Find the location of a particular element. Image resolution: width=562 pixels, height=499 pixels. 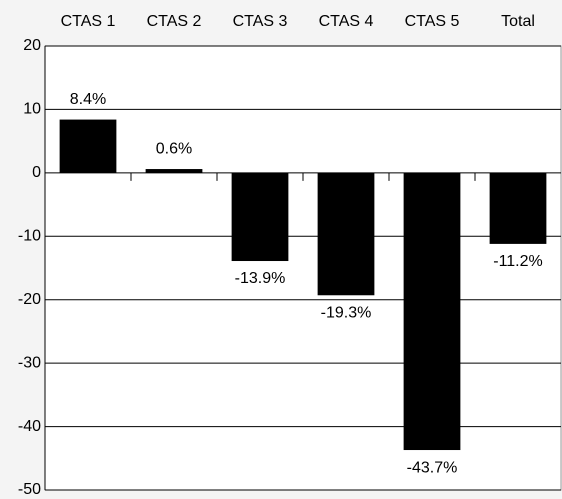

x-tick-label: CTAS 2 is located at coordinates (174, 21).